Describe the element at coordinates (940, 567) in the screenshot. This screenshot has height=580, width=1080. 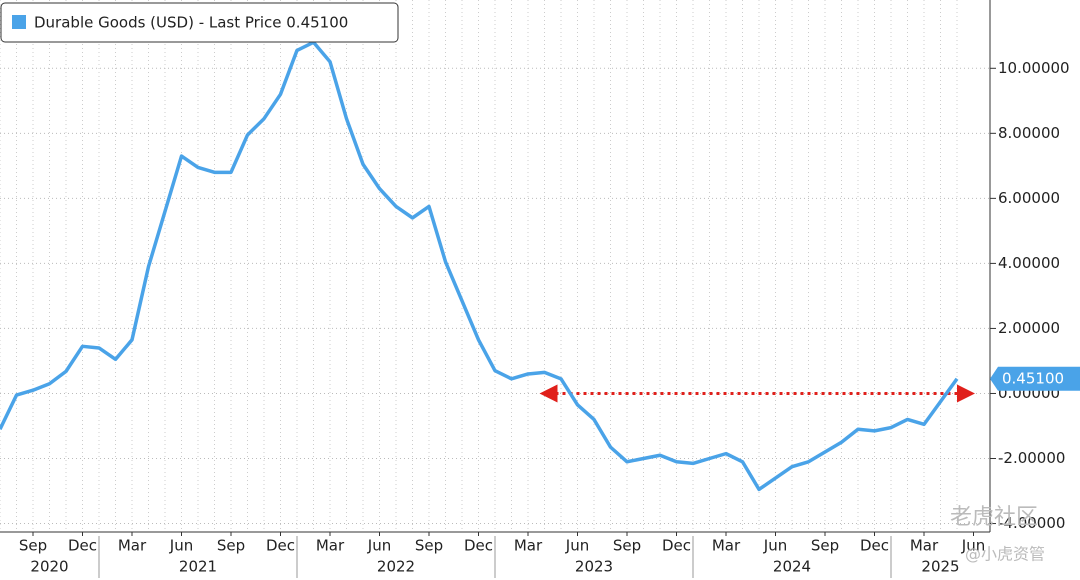
I see `year-label: 2025` at that location.